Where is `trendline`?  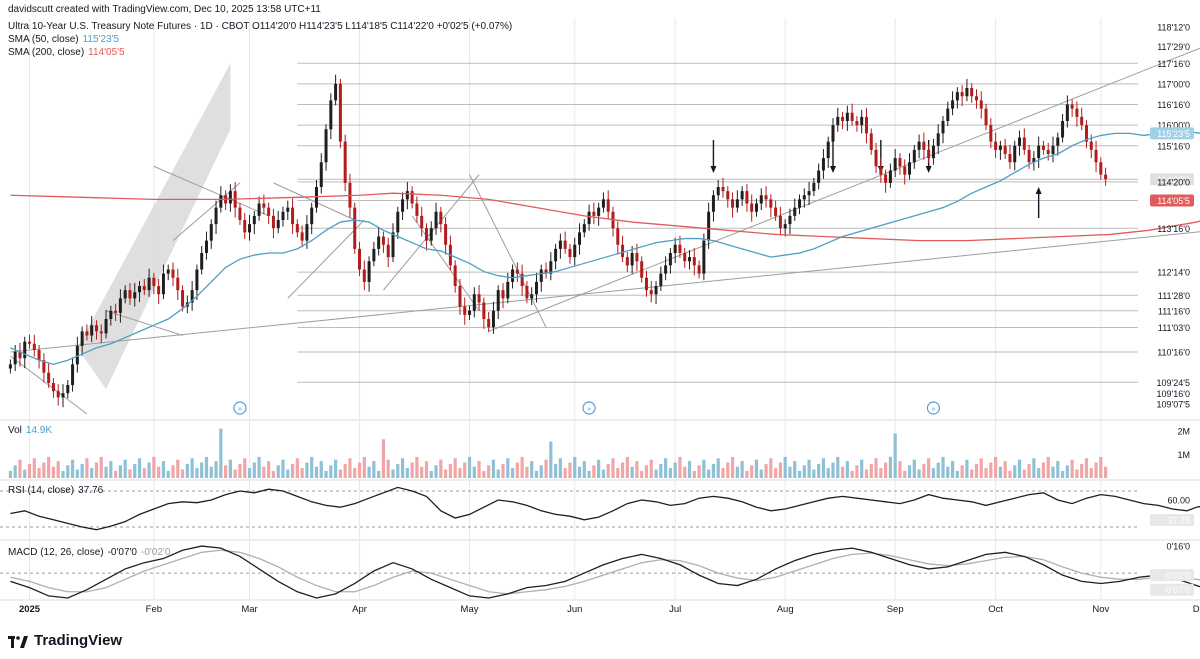
trendline is located at coordinates (508, 251).